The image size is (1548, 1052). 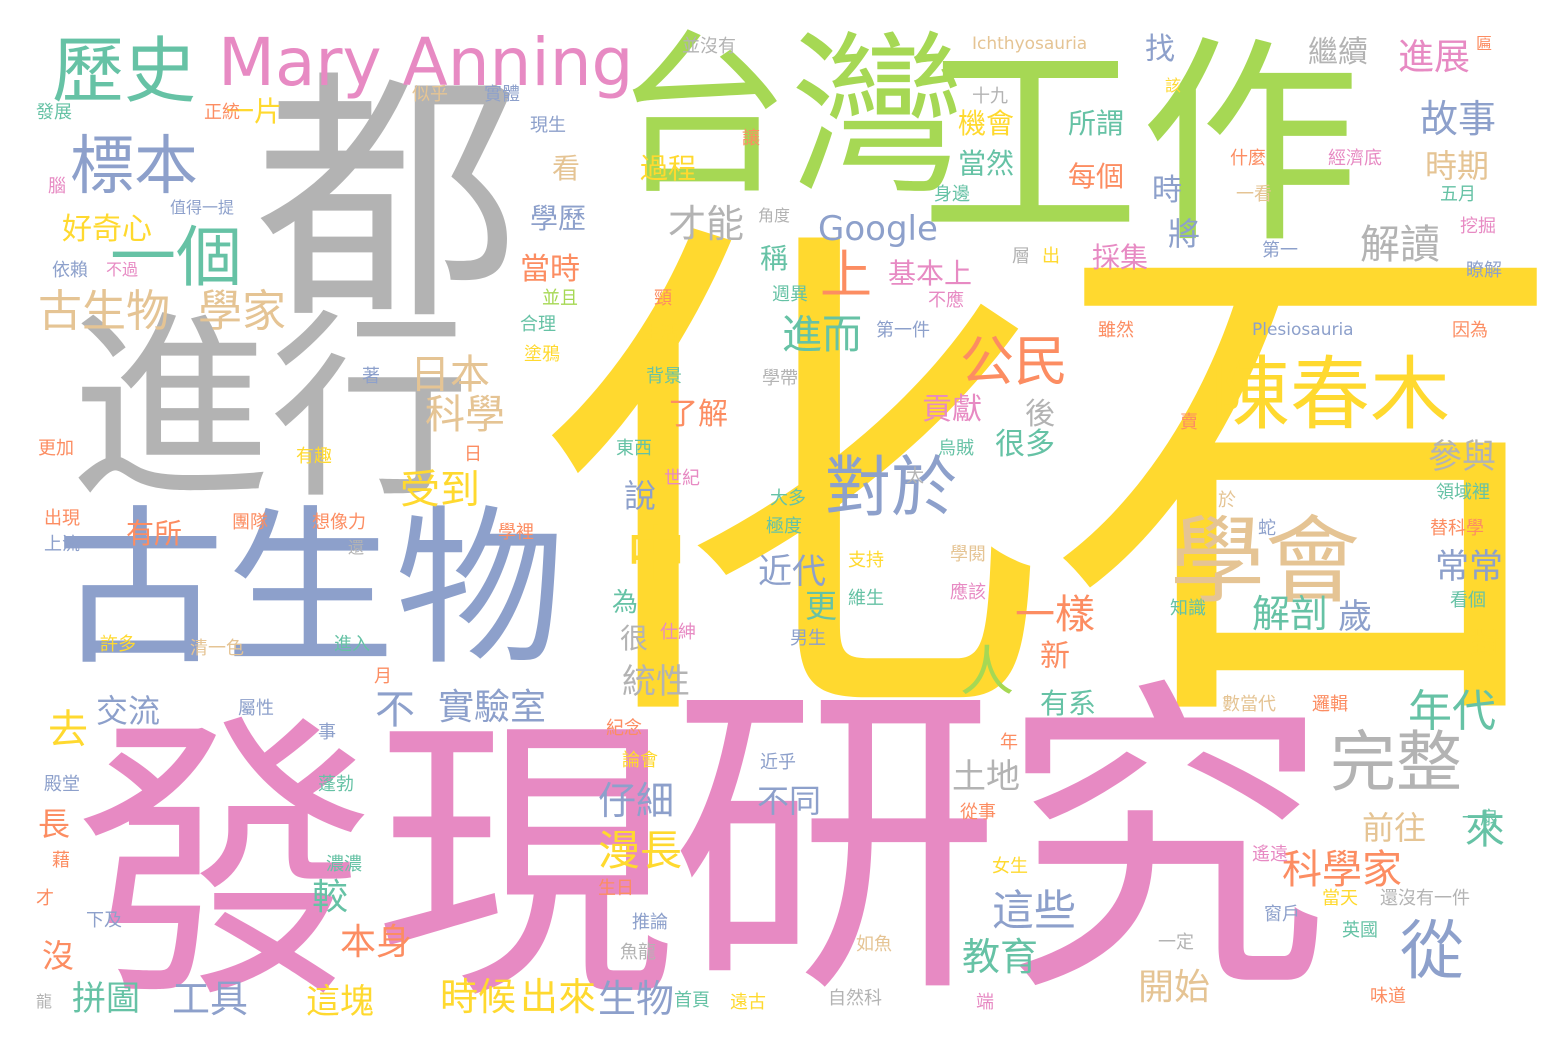 What do you see at coordinates (1040, 414) in the screenshot?
I see `word-after: 後` at bounding box center [1040, 414].